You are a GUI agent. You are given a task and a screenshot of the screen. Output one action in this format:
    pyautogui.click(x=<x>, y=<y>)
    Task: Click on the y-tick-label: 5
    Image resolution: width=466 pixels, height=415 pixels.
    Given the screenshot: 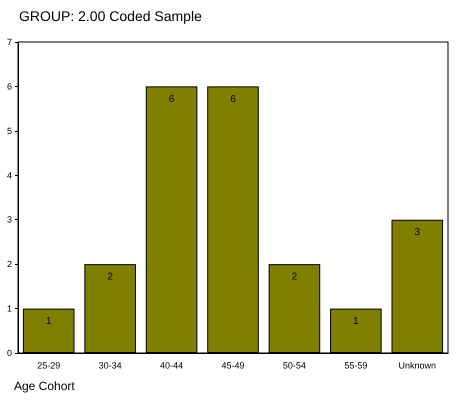 What is the action you would take?
    pyautogui.click(x=9, y=131)
    